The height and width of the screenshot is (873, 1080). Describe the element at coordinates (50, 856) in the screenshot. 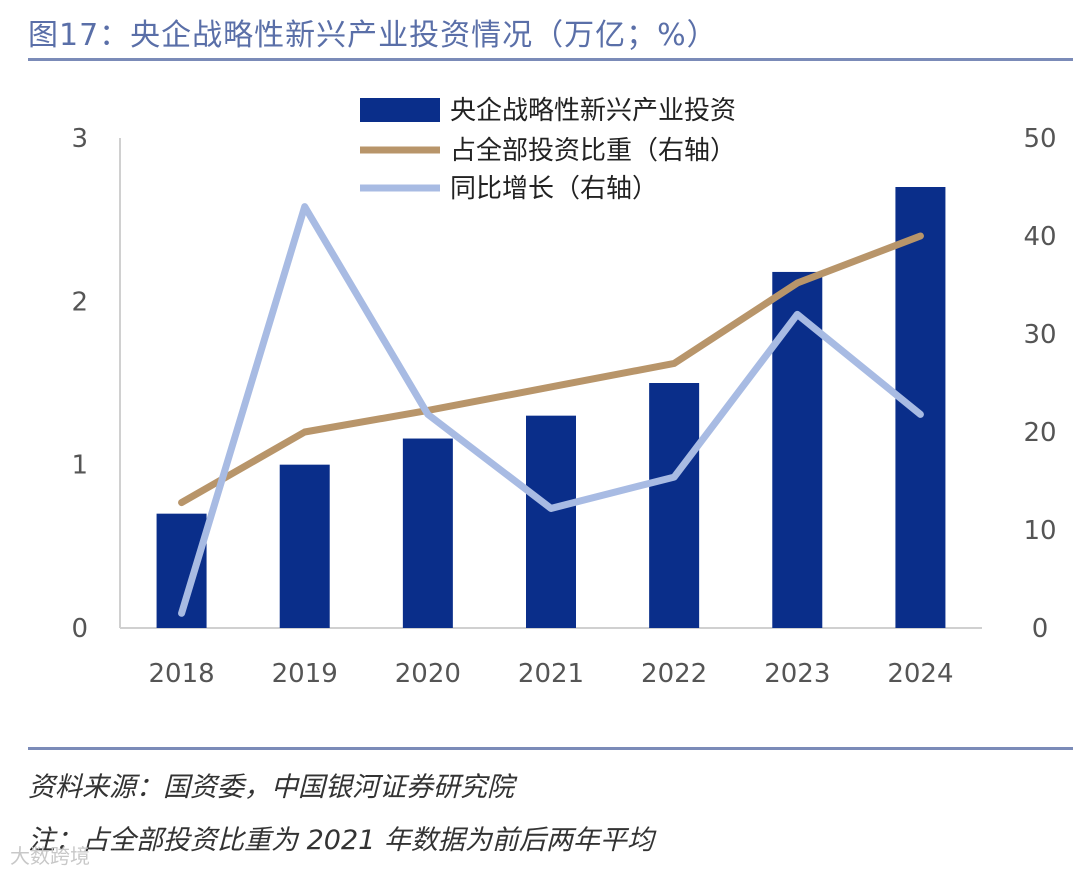

I see `watermark-text: 大数跨境` at that location.